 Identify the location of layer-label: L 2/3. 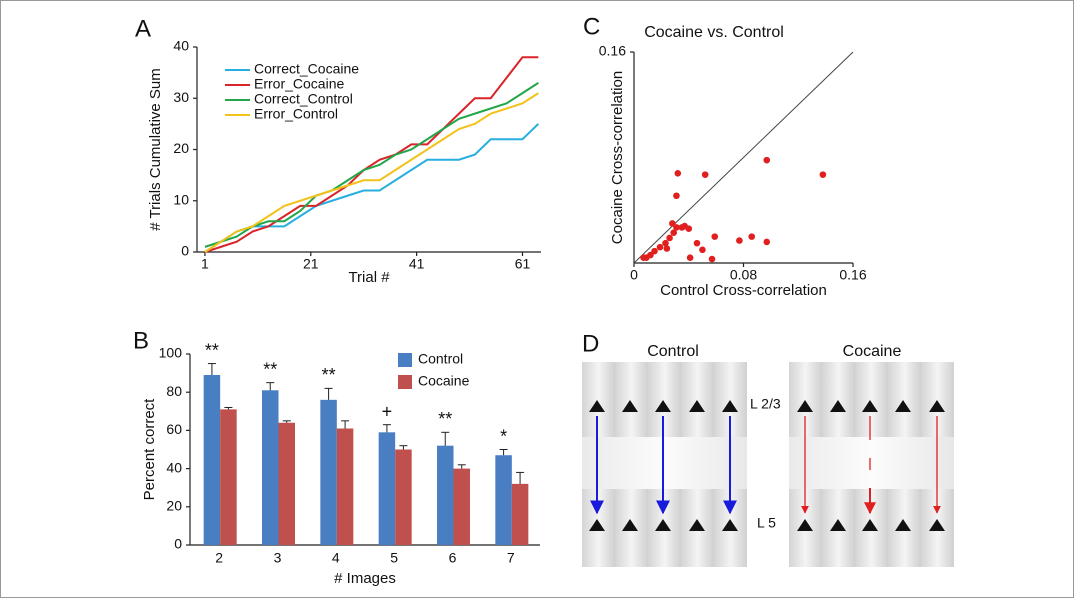
(765, 404).